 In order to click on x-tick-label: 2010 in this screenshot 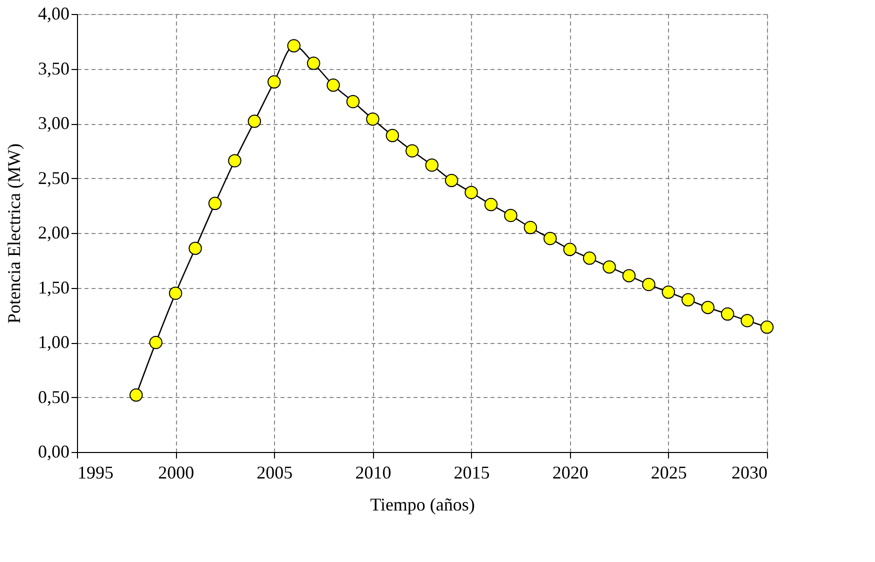, I will do `click(373, 472)`.